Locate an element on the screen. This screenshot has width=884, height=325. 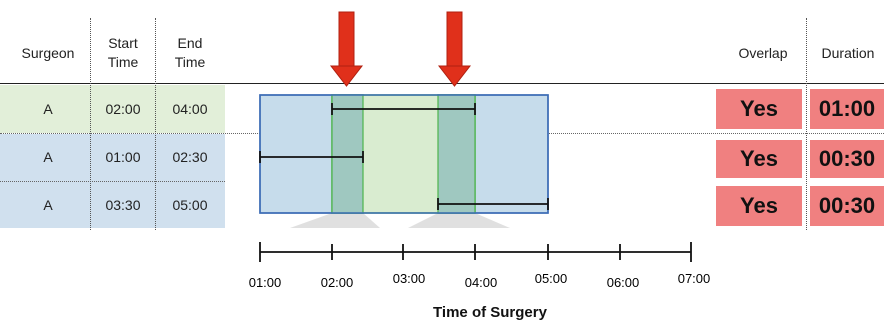
tick-label-0600: 06:00 is located at coordinates (623, 282).